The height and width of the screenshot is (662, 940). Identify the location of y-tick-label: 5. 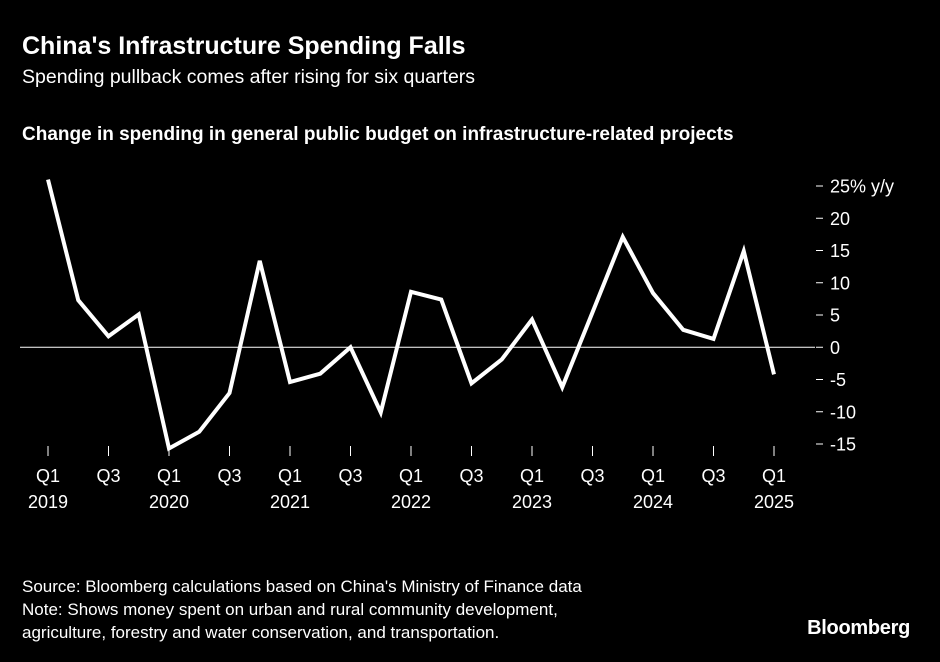
(835, 316).